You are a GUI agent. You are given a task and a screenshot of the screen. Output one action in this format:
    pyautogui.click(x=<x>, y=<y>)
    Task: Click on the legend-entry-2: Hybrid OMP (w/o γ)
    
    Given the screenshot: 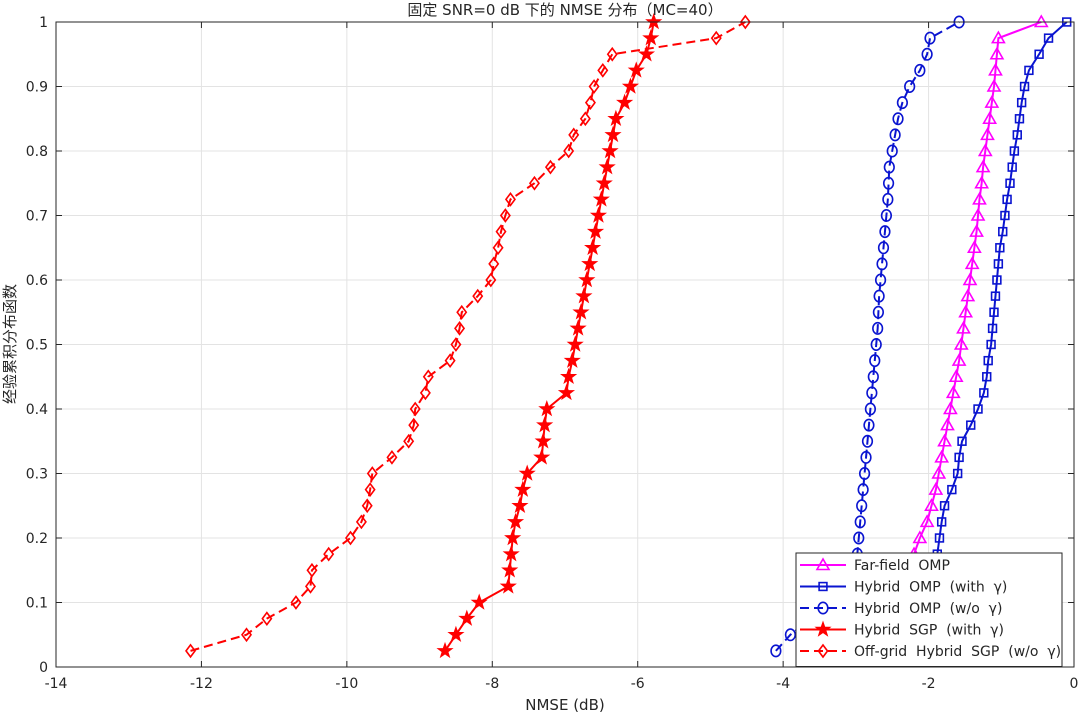 What is the action you would take?
    pyautogui.click(x=901, y=609)
    